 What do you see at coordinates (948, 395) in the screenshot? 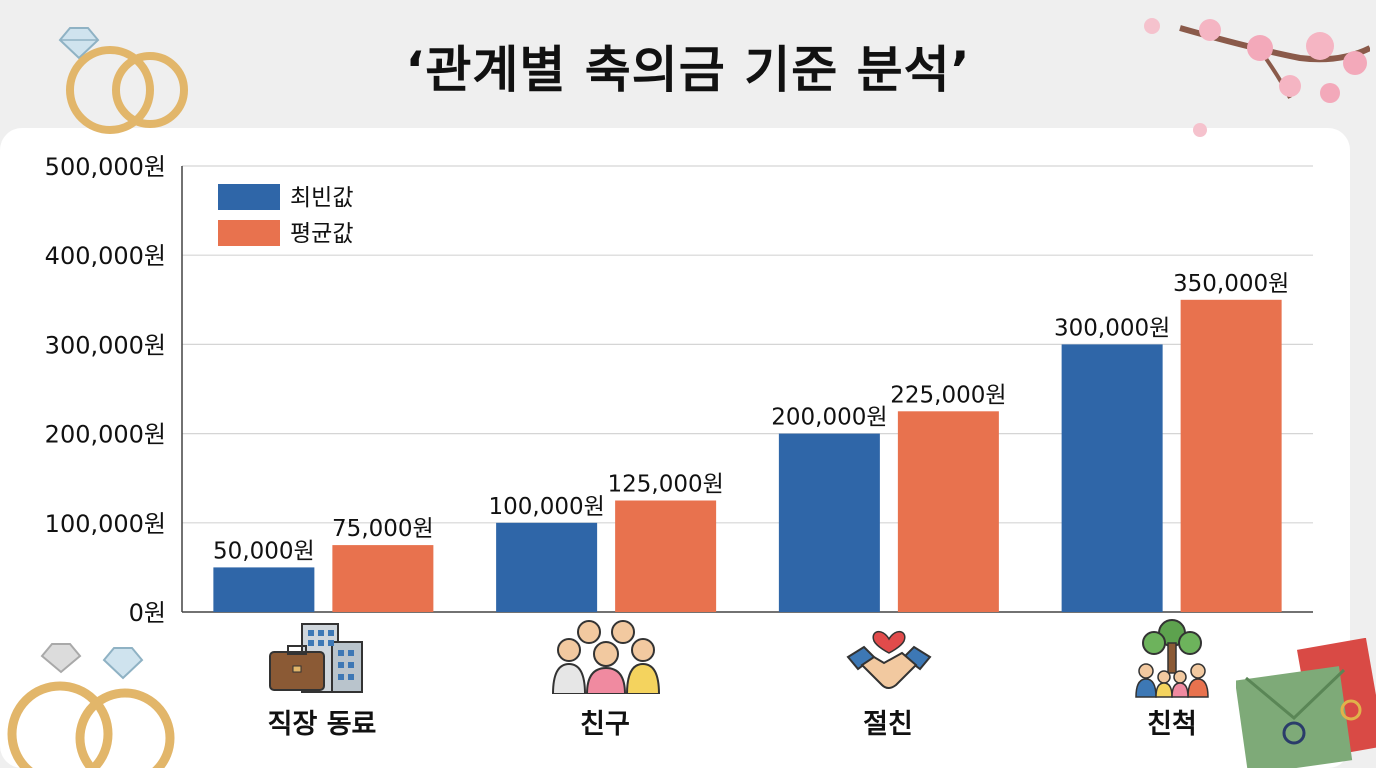
I see `data-label: 225,000원` at bounding box center [948, 395].